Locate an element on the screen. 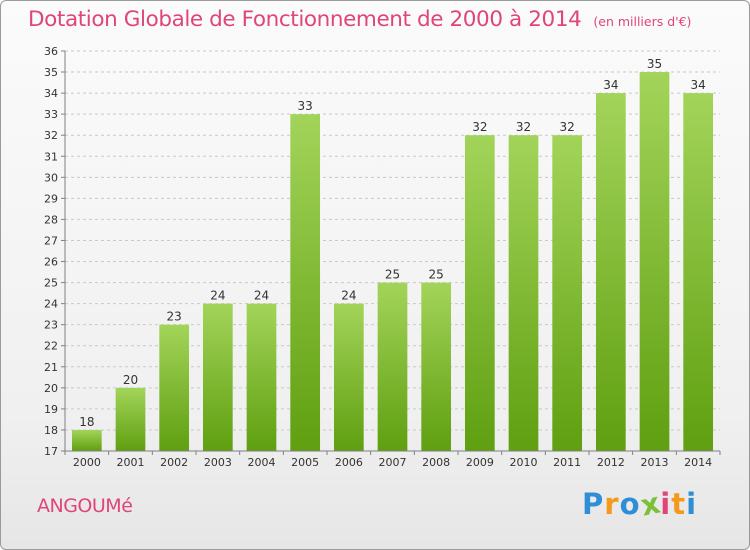 This screenshot has height=550, width=750. y-tick-label: 32 is located at coordinates (51, 135).